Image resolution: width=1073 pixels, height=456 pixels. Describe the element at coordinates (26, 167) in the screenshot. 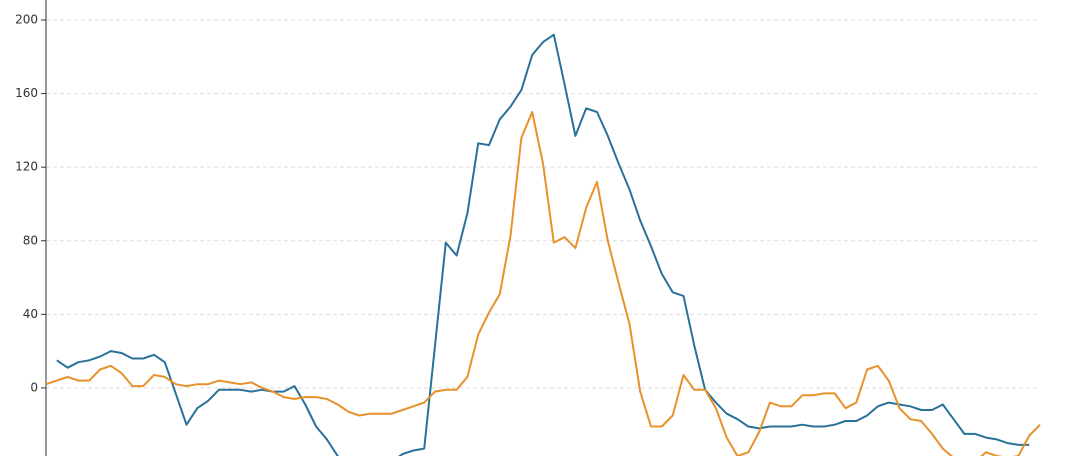

I see `y-tick-label: 120` at that location.